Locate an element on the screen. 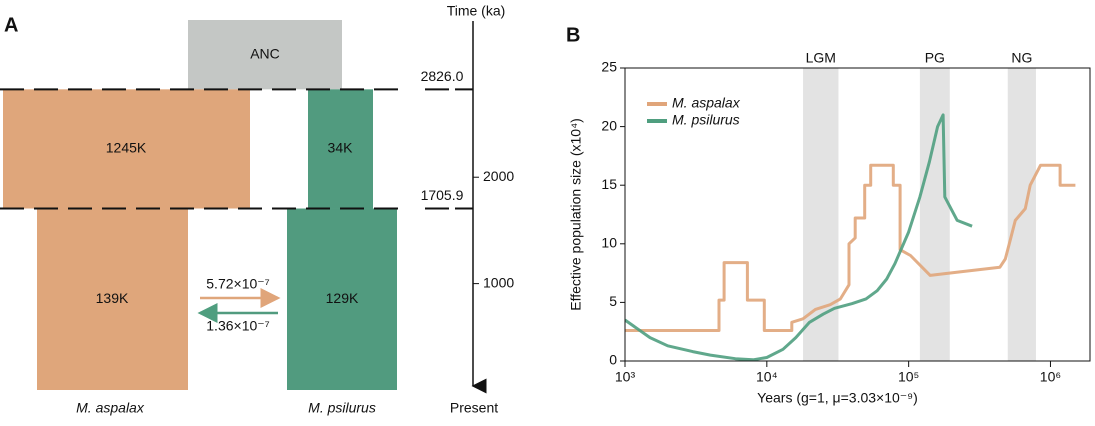 The height and width of the screenshot is (426, 1095). axis-end-label: Present is located at coordinates (474, 408).